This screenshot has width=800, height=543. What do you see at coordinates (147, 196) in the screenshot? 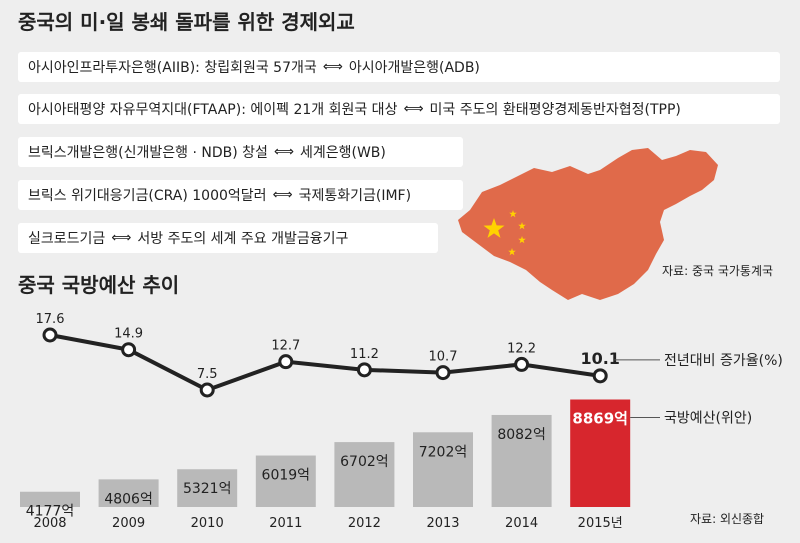
I see `list-item-left: 브릭스 위기대응기금(CRA) 1000억달러` at bounding box center [147, 196].